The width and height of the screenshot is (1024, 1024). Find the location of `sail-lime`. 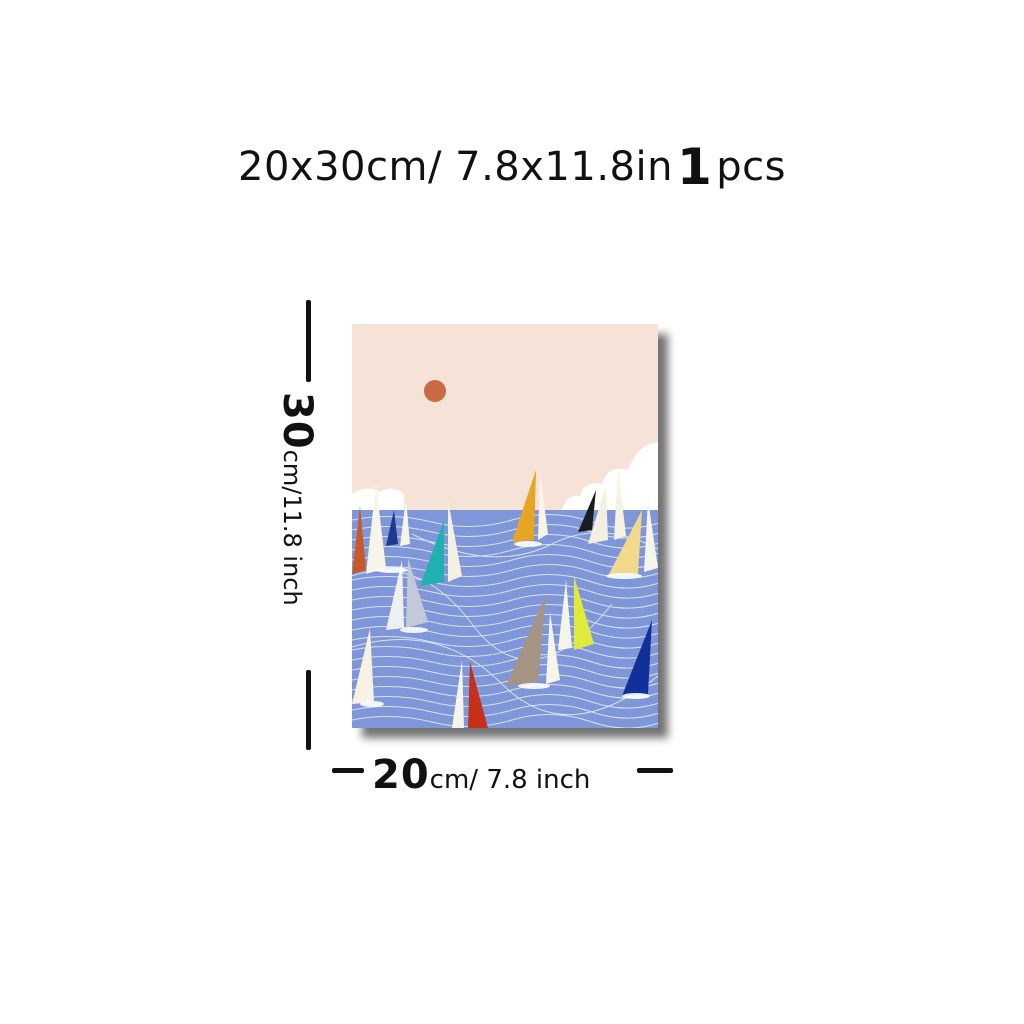

sail-lime is located at coordinates (584, 613).